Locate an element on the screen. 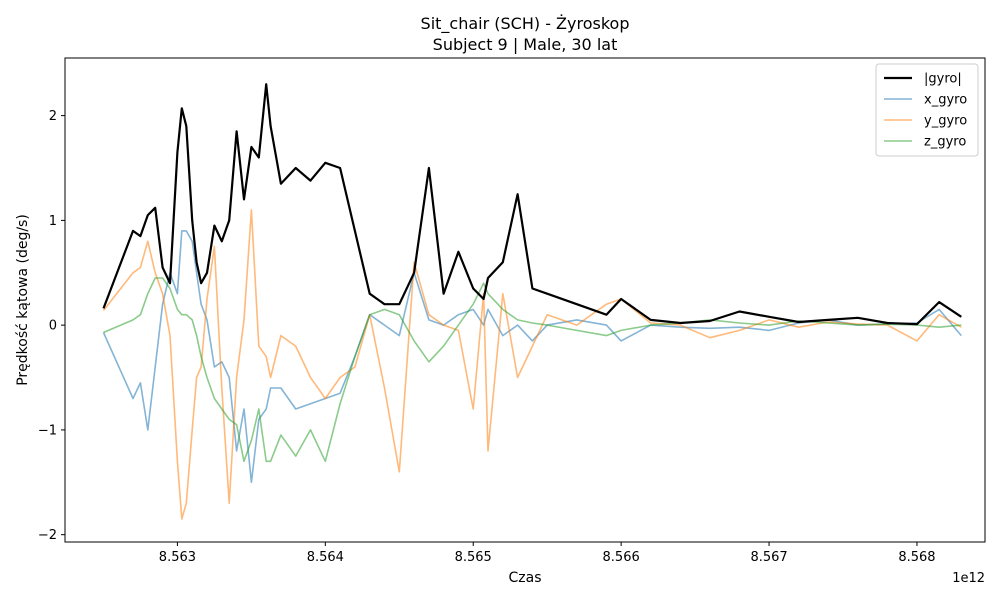 Image resolution: width=1000 pixels, height=600 pixels. x-tick-label: 8.565 is located at coordinates (473, 557).